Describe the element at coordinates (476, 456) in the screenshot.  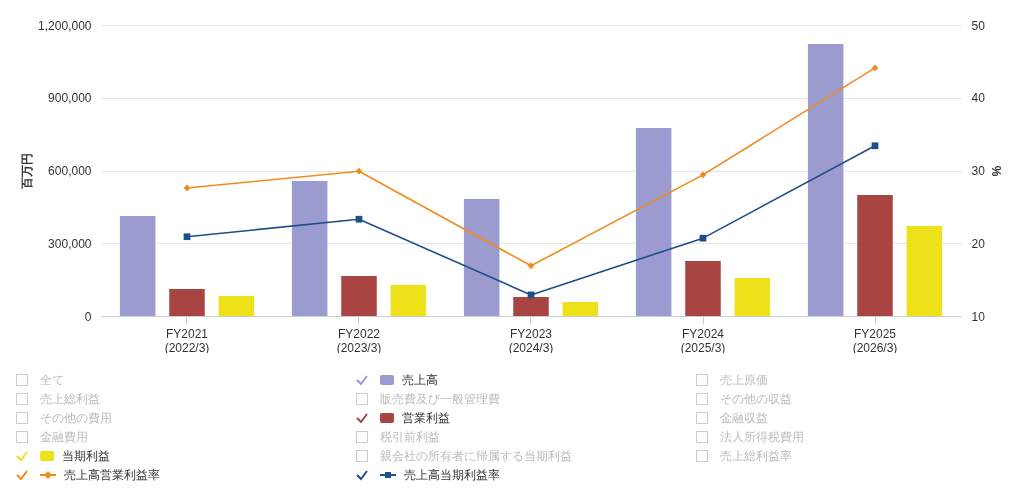
I see `text: 親会社の所有者に帰属する当期利益` at that location.